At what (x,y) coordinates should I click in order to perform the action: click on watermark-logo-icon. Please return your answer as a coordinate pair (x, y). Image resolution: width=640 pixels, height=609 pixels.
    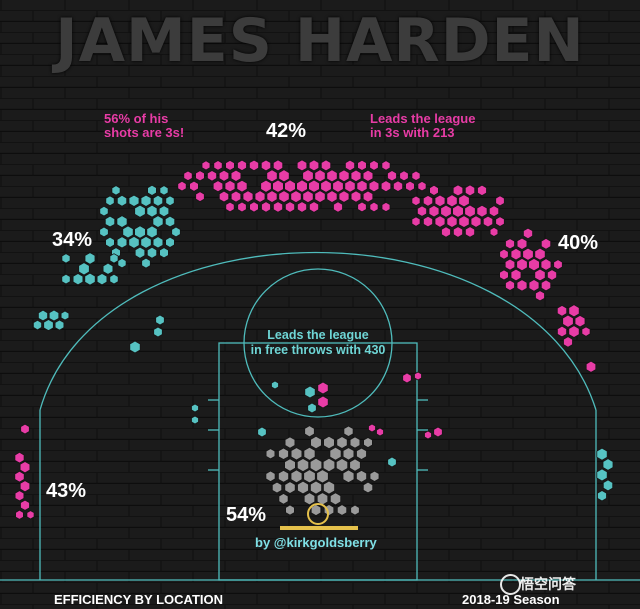
    Looking at the image, I should click on (510, 584).